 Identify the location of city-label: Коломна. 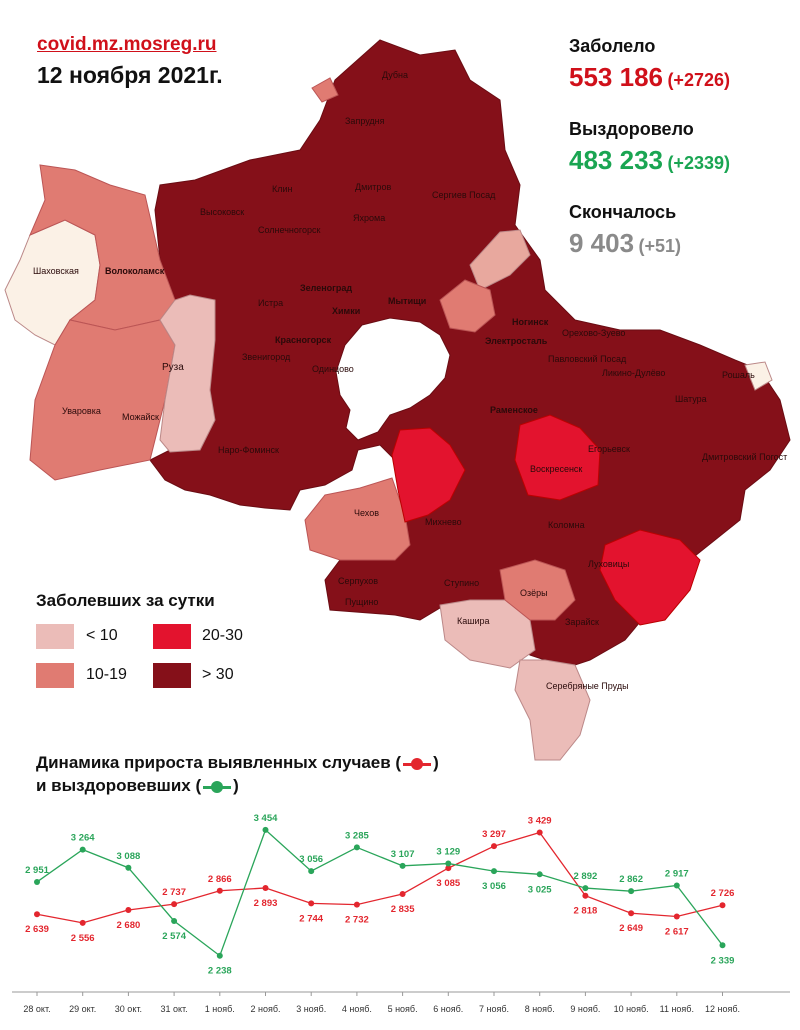
(566, 525).